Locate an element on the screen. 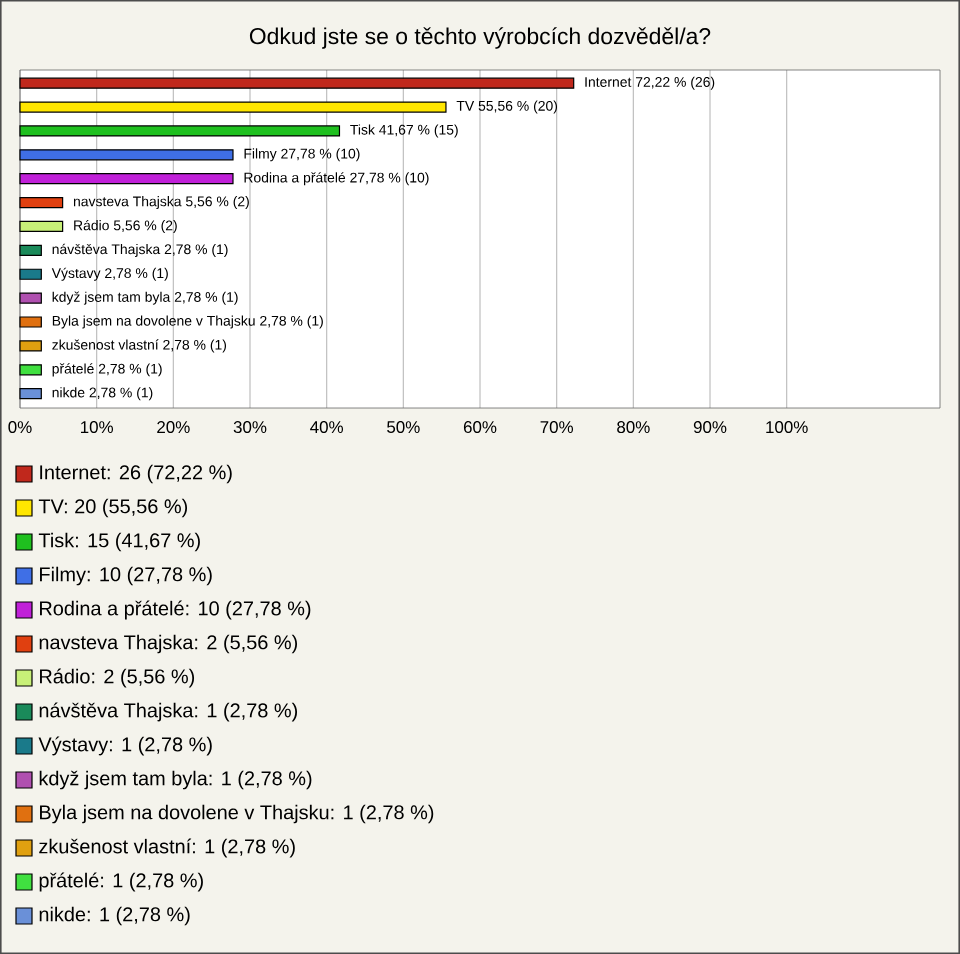 Image resolution: width=960 pixels, height=954 pixels. text: Byla jsem na dovolene v Thajsku: 1 (2,78 %) is located at coordinates (237, 814).